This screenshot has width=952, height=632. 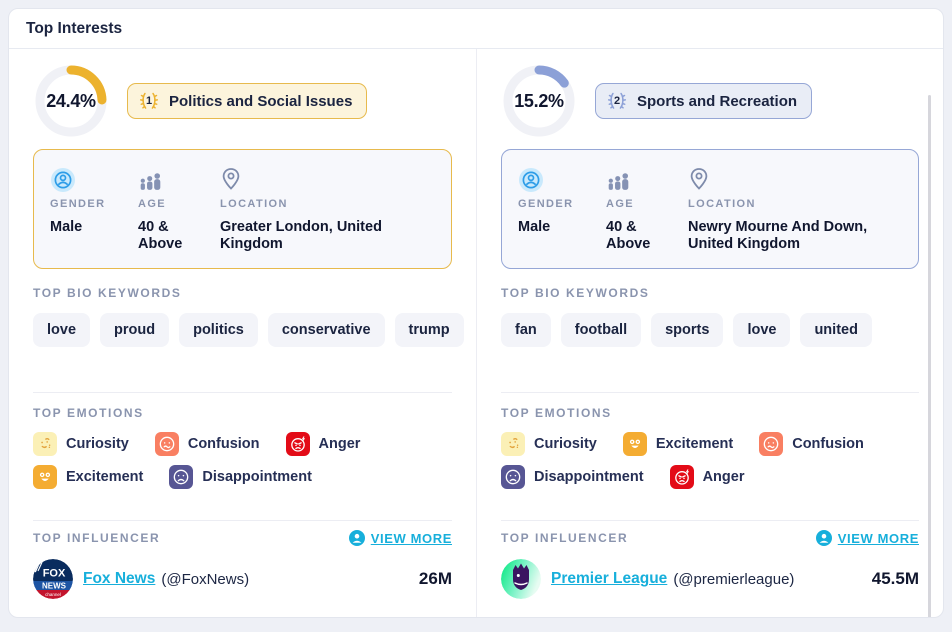 I want to click on rank-laurel-icon: 1, so click(x=149, y=101).